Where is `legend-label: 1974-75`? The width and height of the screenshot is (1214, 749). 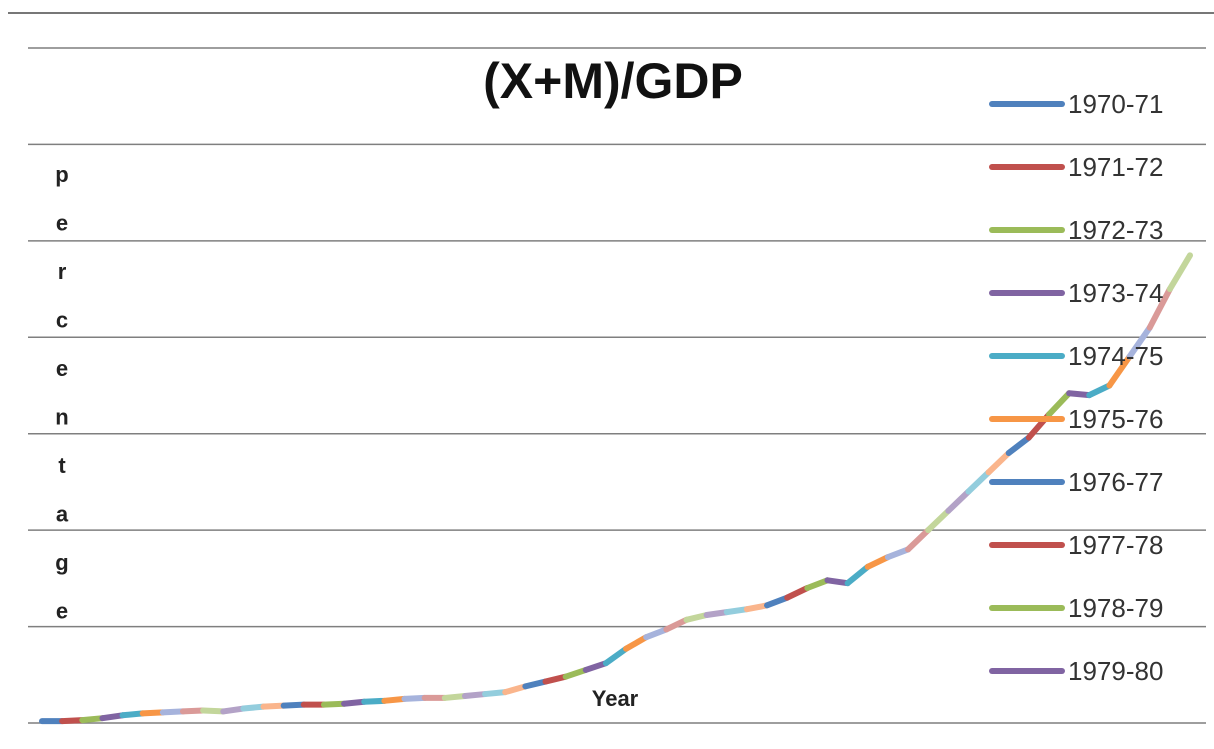
legend-label: 1974-75 is located at coordinates (1115, 356).